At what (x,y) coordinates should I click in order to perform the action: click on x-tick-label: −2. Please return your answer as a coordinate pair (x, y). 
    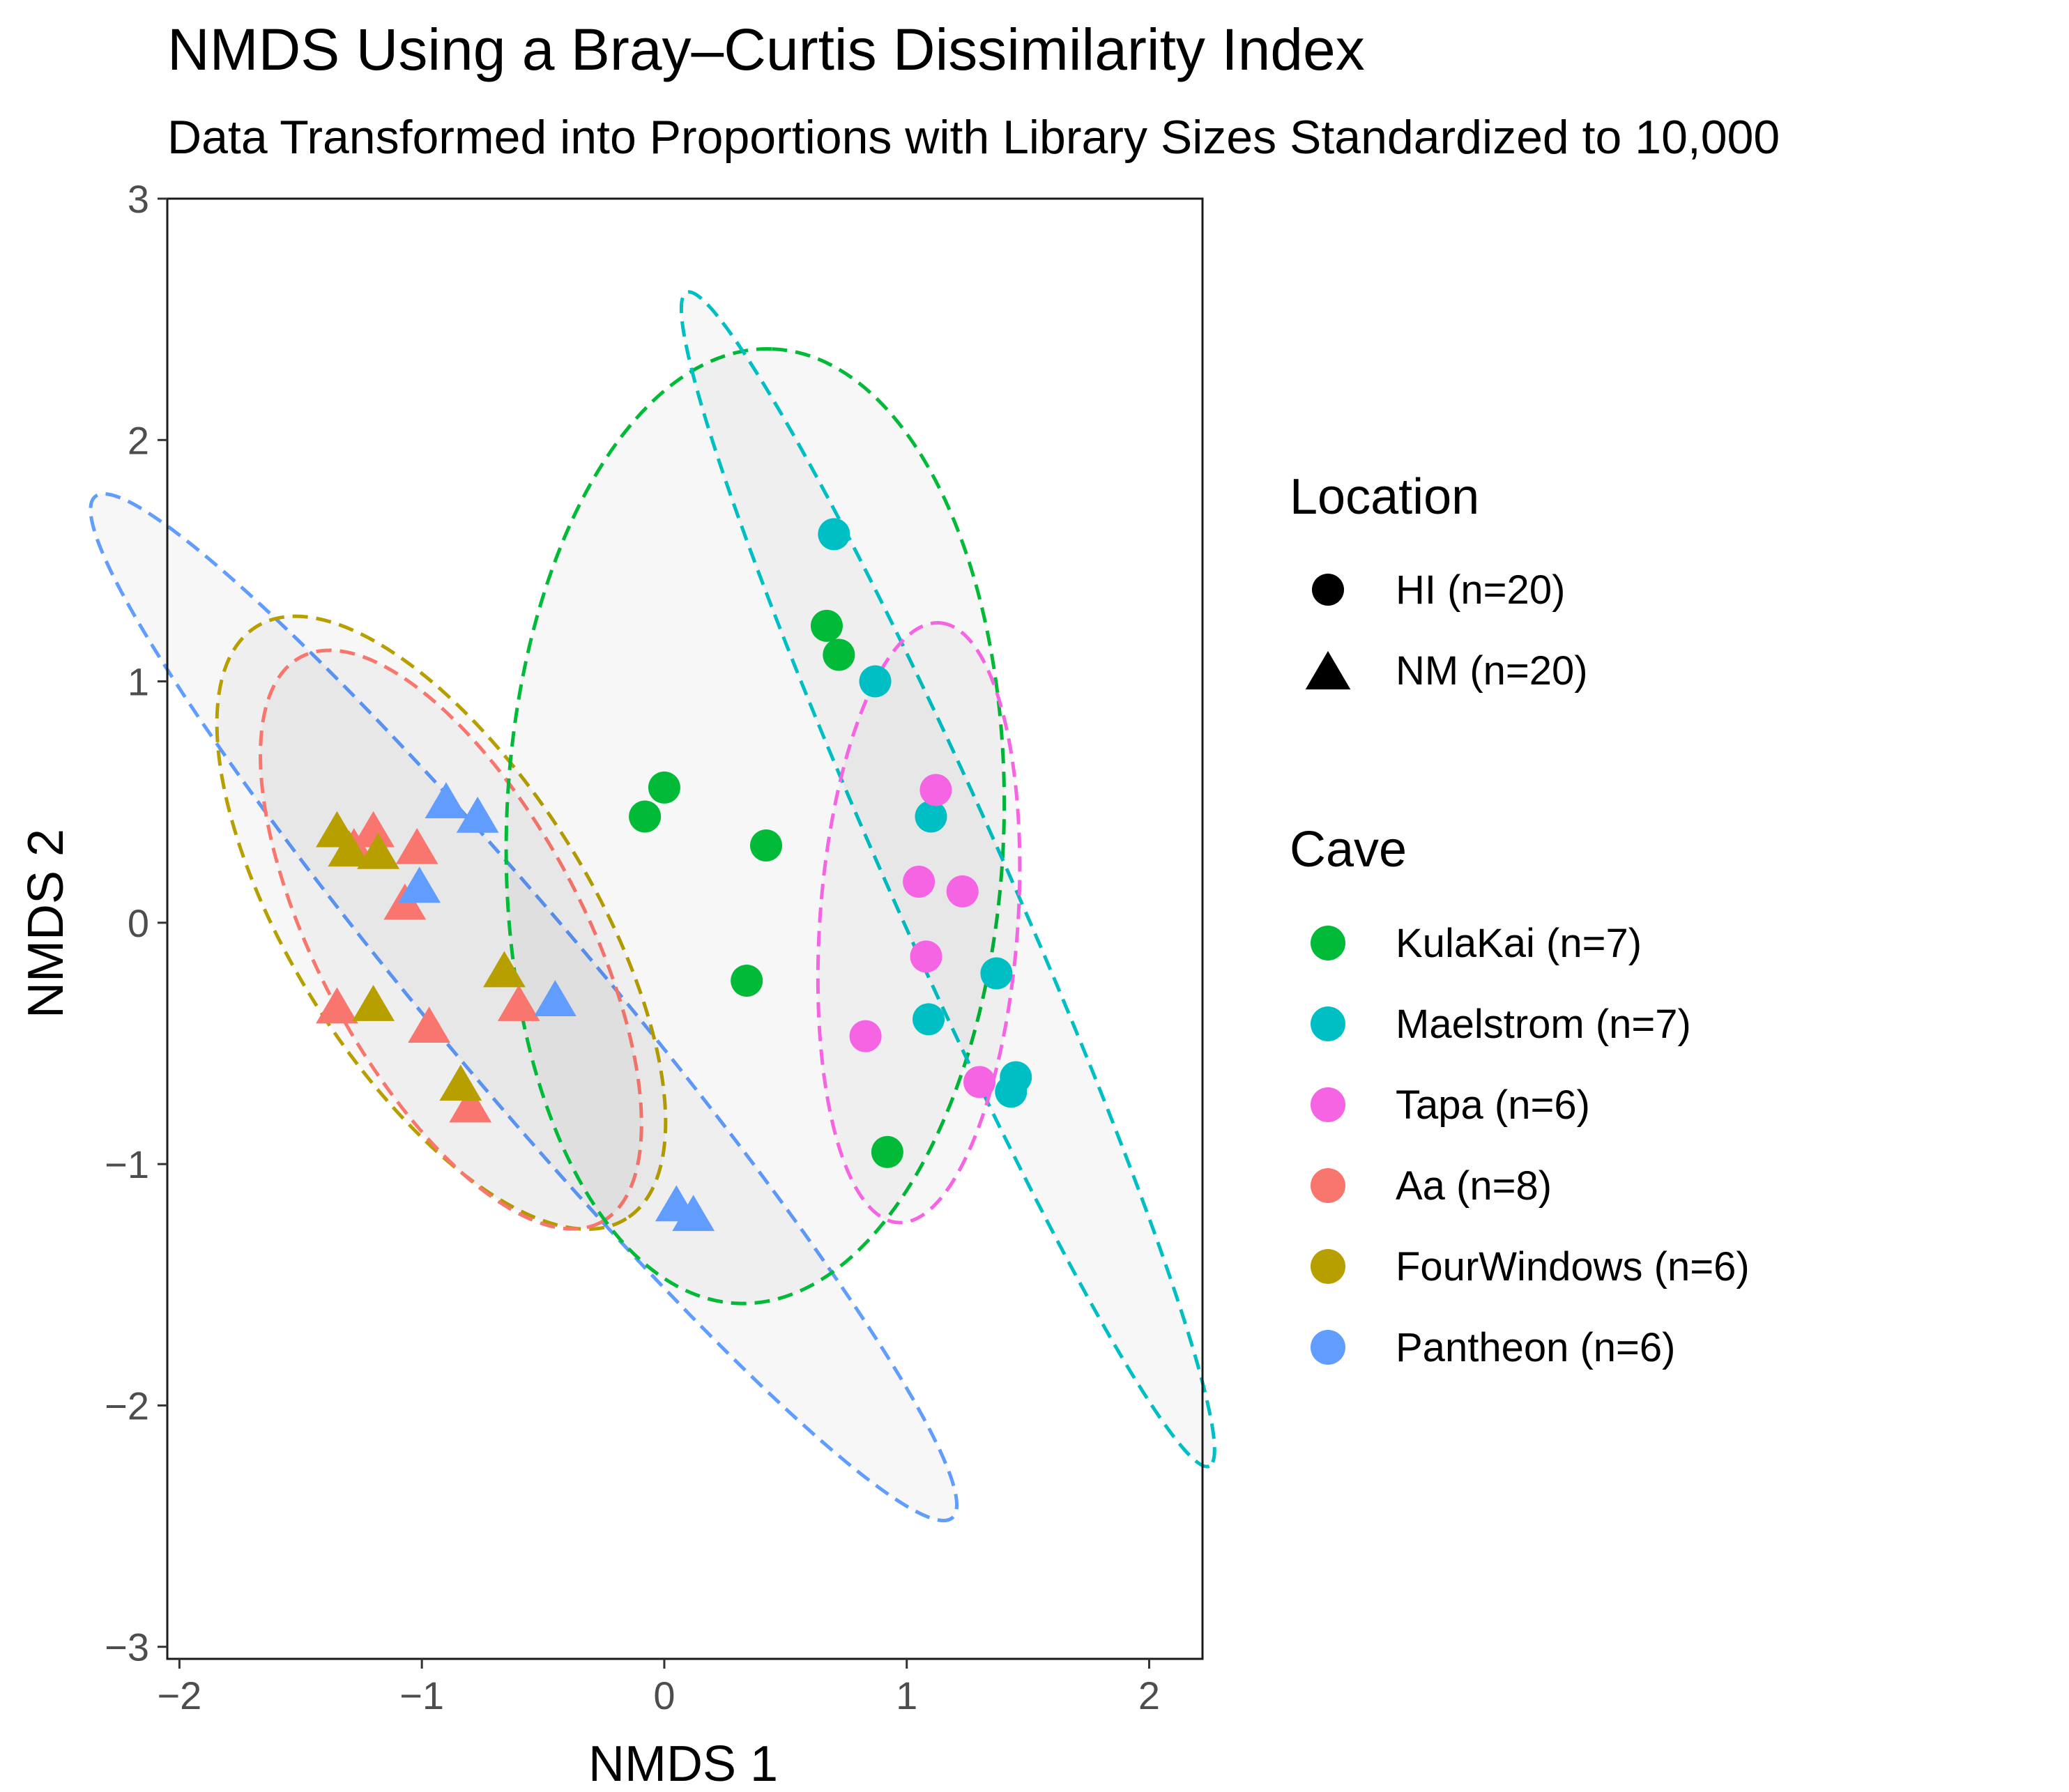
    Looking at the image, I should click on (179, 1695).